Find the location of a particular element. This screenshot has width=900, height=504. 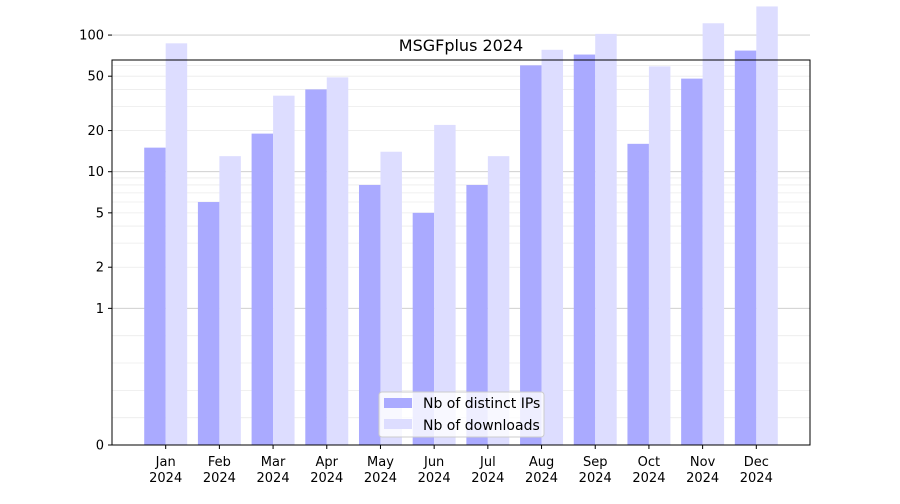

legend-label-downloads: Nb of downloads is located at coordinates (481, 426).